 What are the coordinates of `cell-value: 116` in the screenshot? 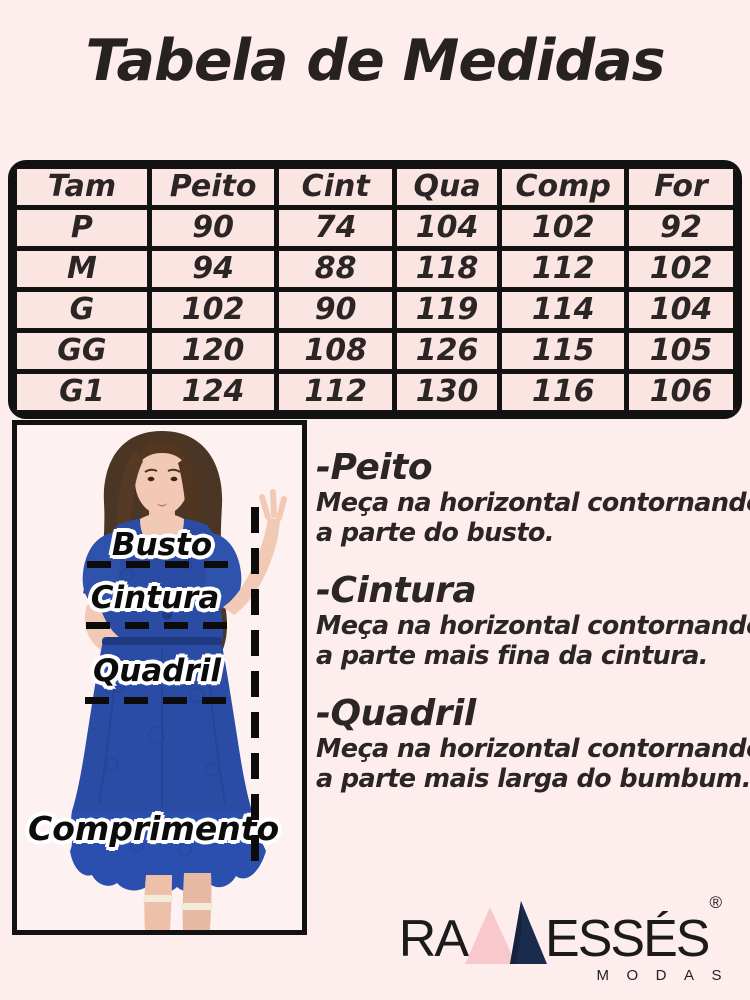 It's located at (563, 392).